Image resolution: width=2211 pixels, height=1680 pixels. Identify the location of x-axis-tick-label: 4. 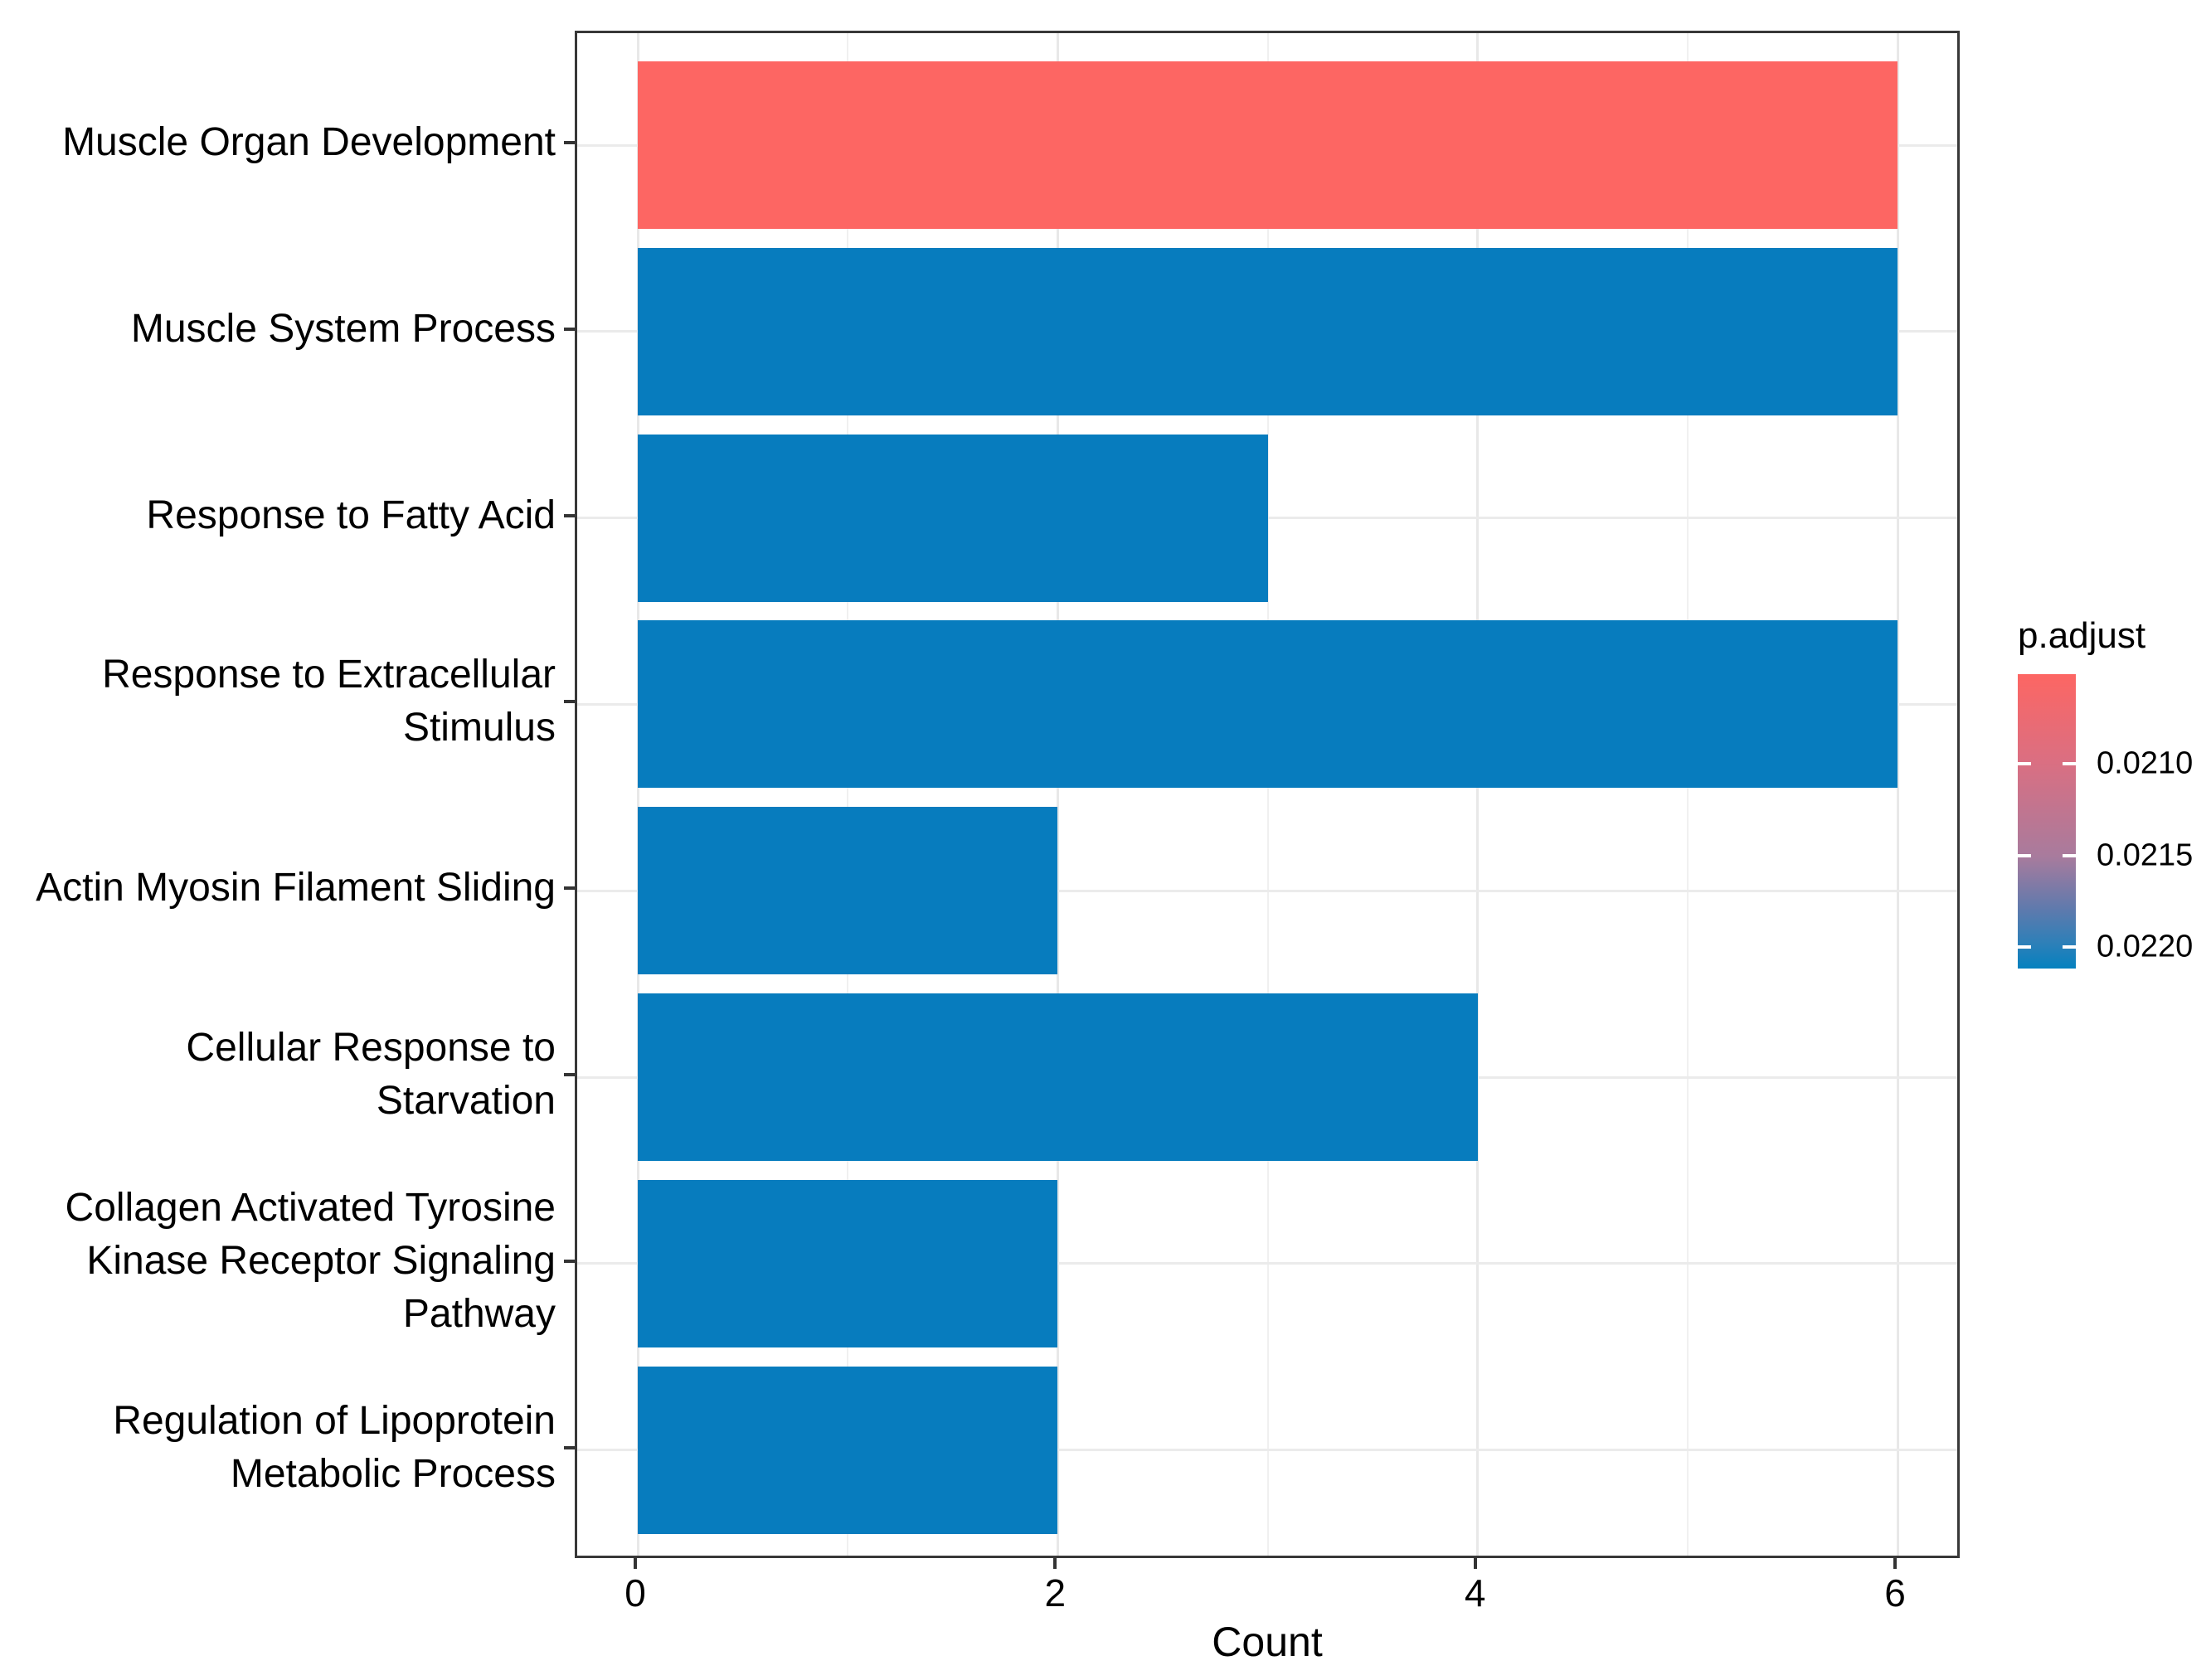
(1475, 1592).